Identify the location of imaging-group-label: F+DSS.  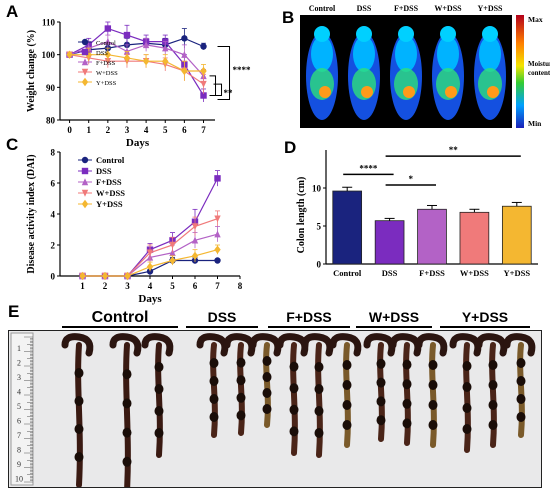
(406, 8).